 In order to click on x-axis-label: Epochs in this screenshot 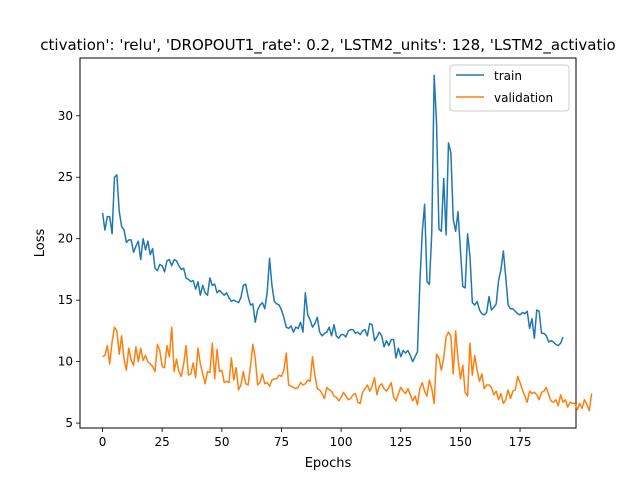, I will do `click(328, 463)`.